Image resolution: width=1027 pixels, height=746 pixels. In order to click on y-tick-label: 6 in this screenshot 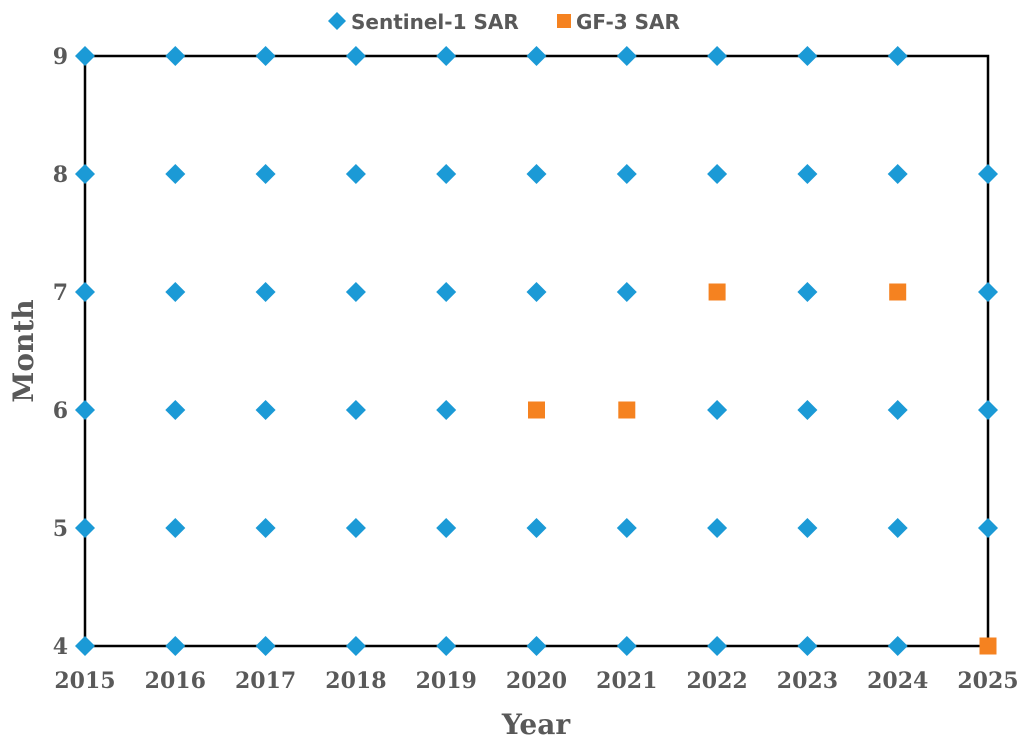, I will do `click(60, 411)`.